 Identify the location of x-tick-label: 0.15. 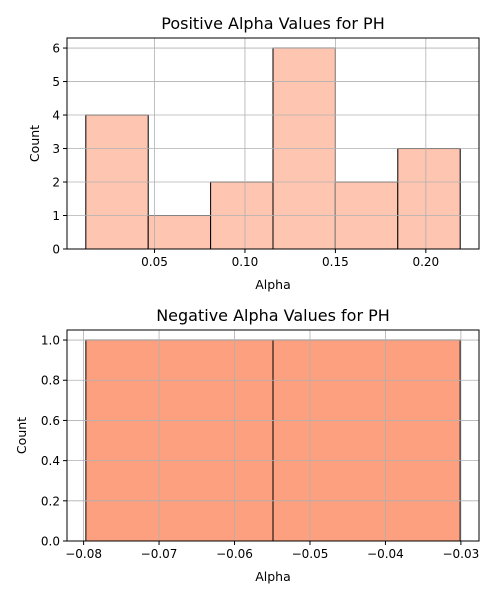
(335, 262).